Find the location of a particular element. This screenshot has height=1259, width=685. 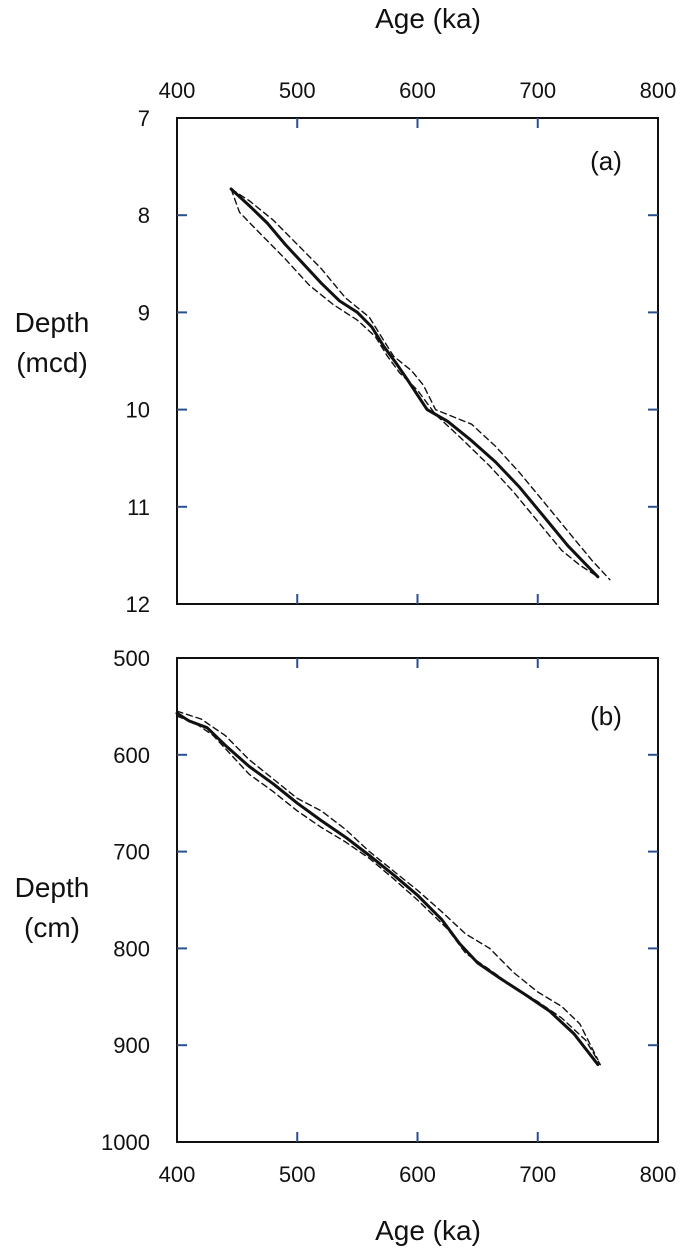

panel-a-y-tick-label: 7 is located at coordinates (144, 118).